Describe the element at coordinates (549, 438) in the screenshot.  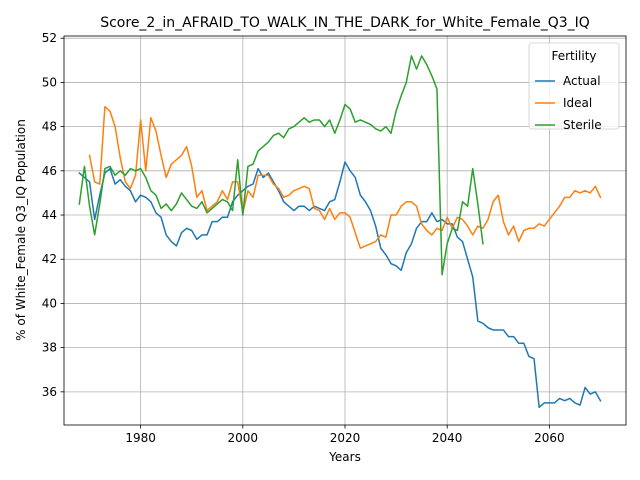
I see `x-tick-label: 2060` at that location.